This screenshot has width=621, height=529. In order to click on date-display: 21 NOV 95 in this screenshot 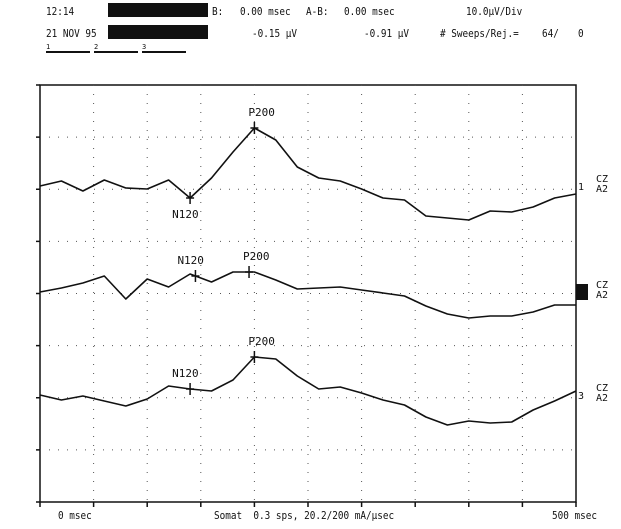, I will do `click(71, 33)`.